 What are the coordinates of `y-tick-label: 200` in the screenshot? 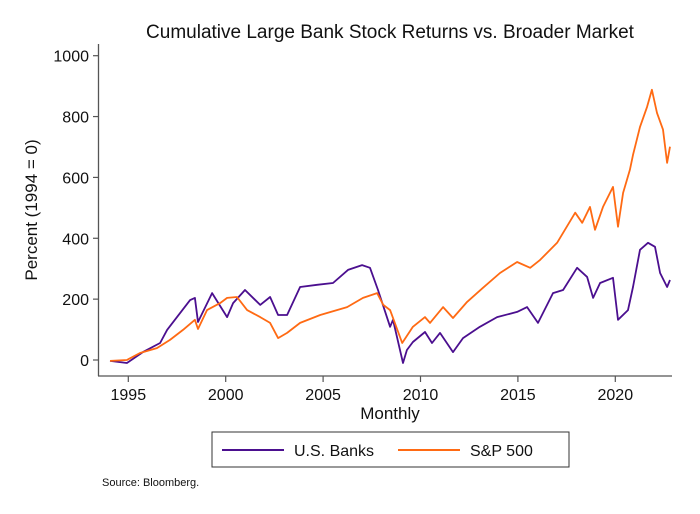 It's located at (75, 300).